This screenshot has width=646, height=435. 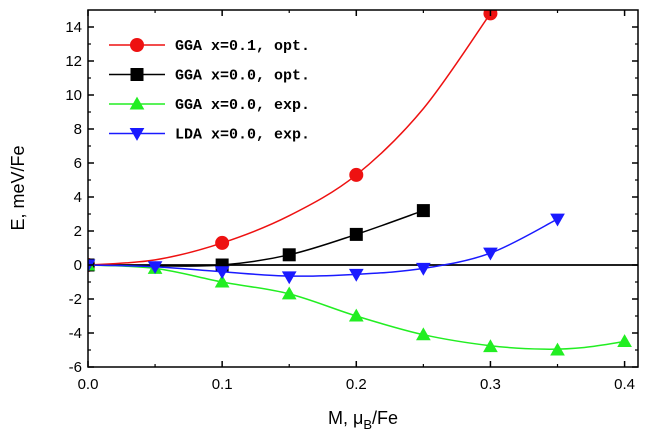 I want to click on legend-entry-4: LDA x=0.0, exp., so click(x=209, y=135).